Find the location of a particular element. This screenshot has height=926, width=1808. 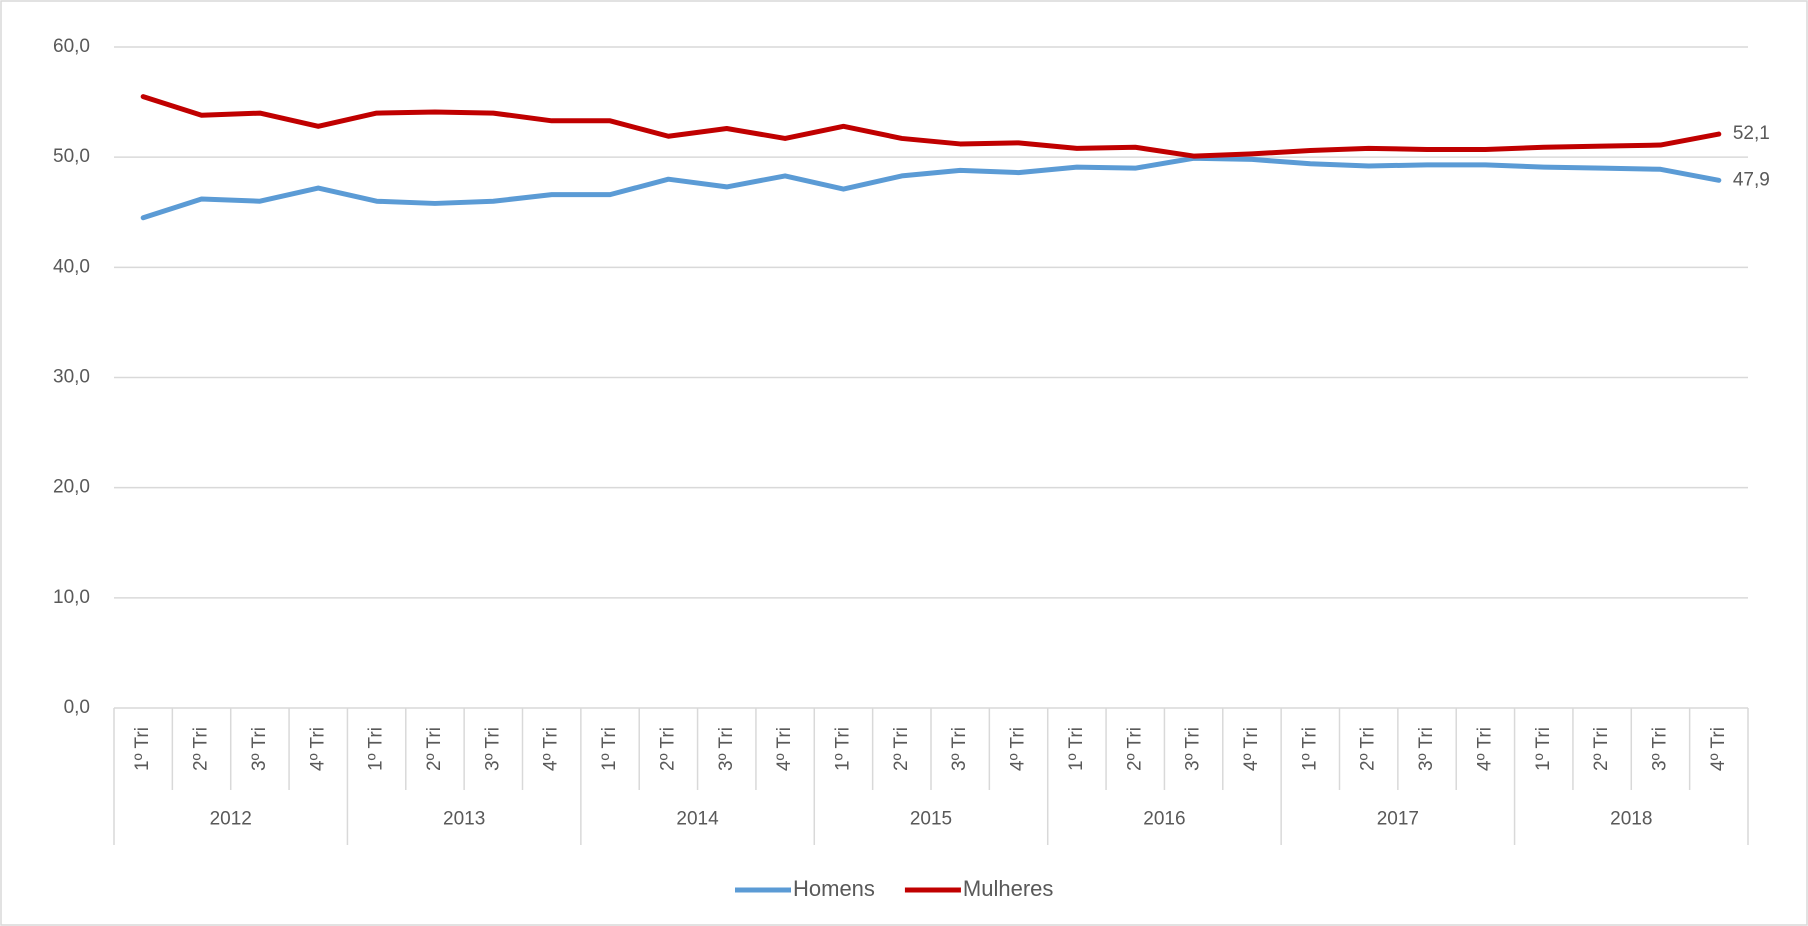

year-label: 2013 is located at coordinates (464, 819).